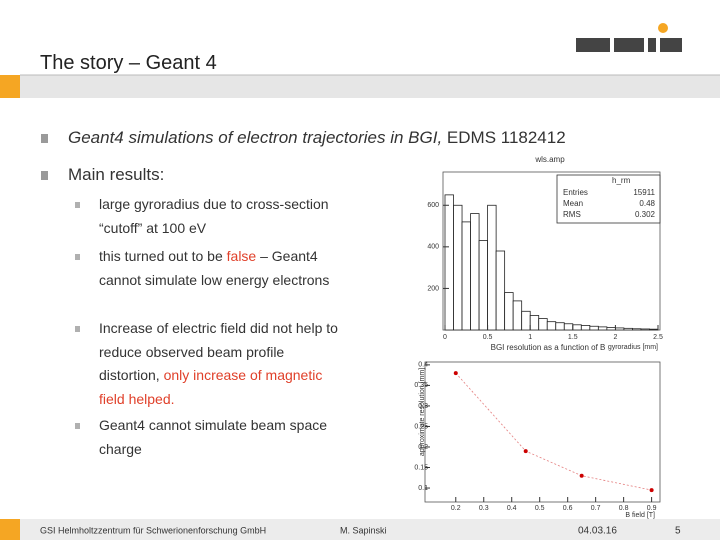 Image resolution: width=720 pixels, height=540 pixels. Describe the element at coordinates (423, 488) in the screenshot. I see `y-tick-label: 0.1` at that location.